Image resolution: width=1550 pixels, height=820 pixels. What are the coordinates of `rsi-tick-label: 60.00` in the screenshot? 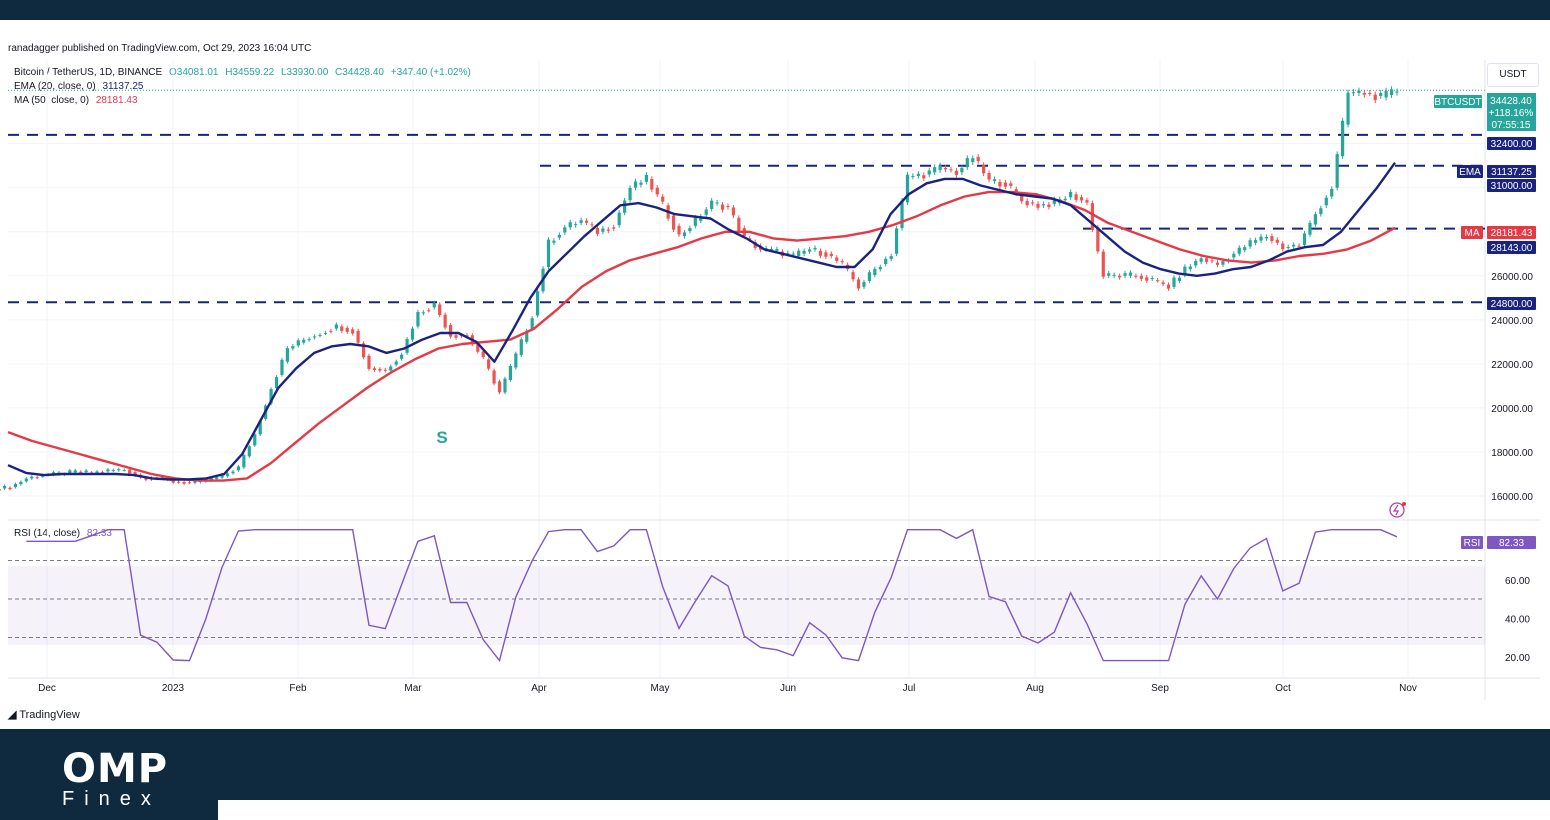 It's located at (1517, 581).